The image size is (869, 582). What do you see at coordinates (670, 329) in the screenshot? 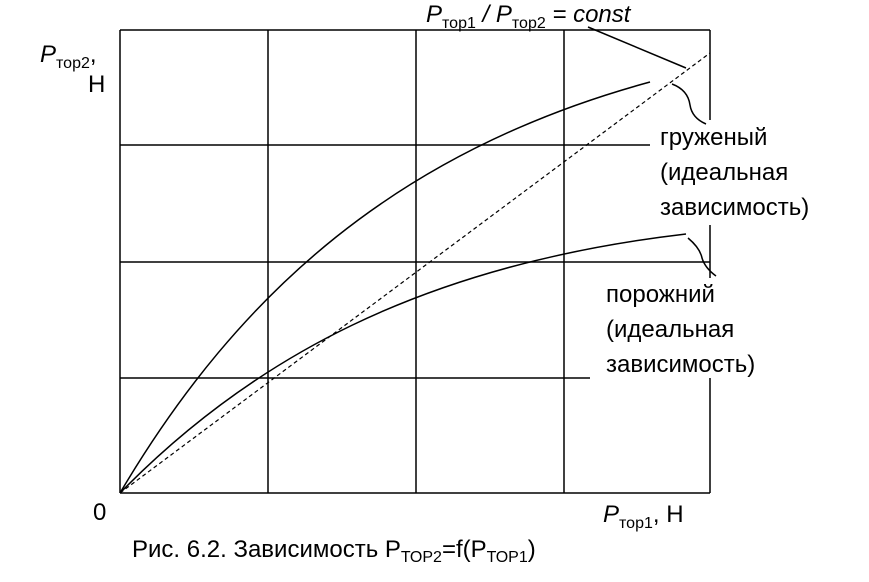
I see `empty-label: (идеальная` at bounding box center [670, 329].